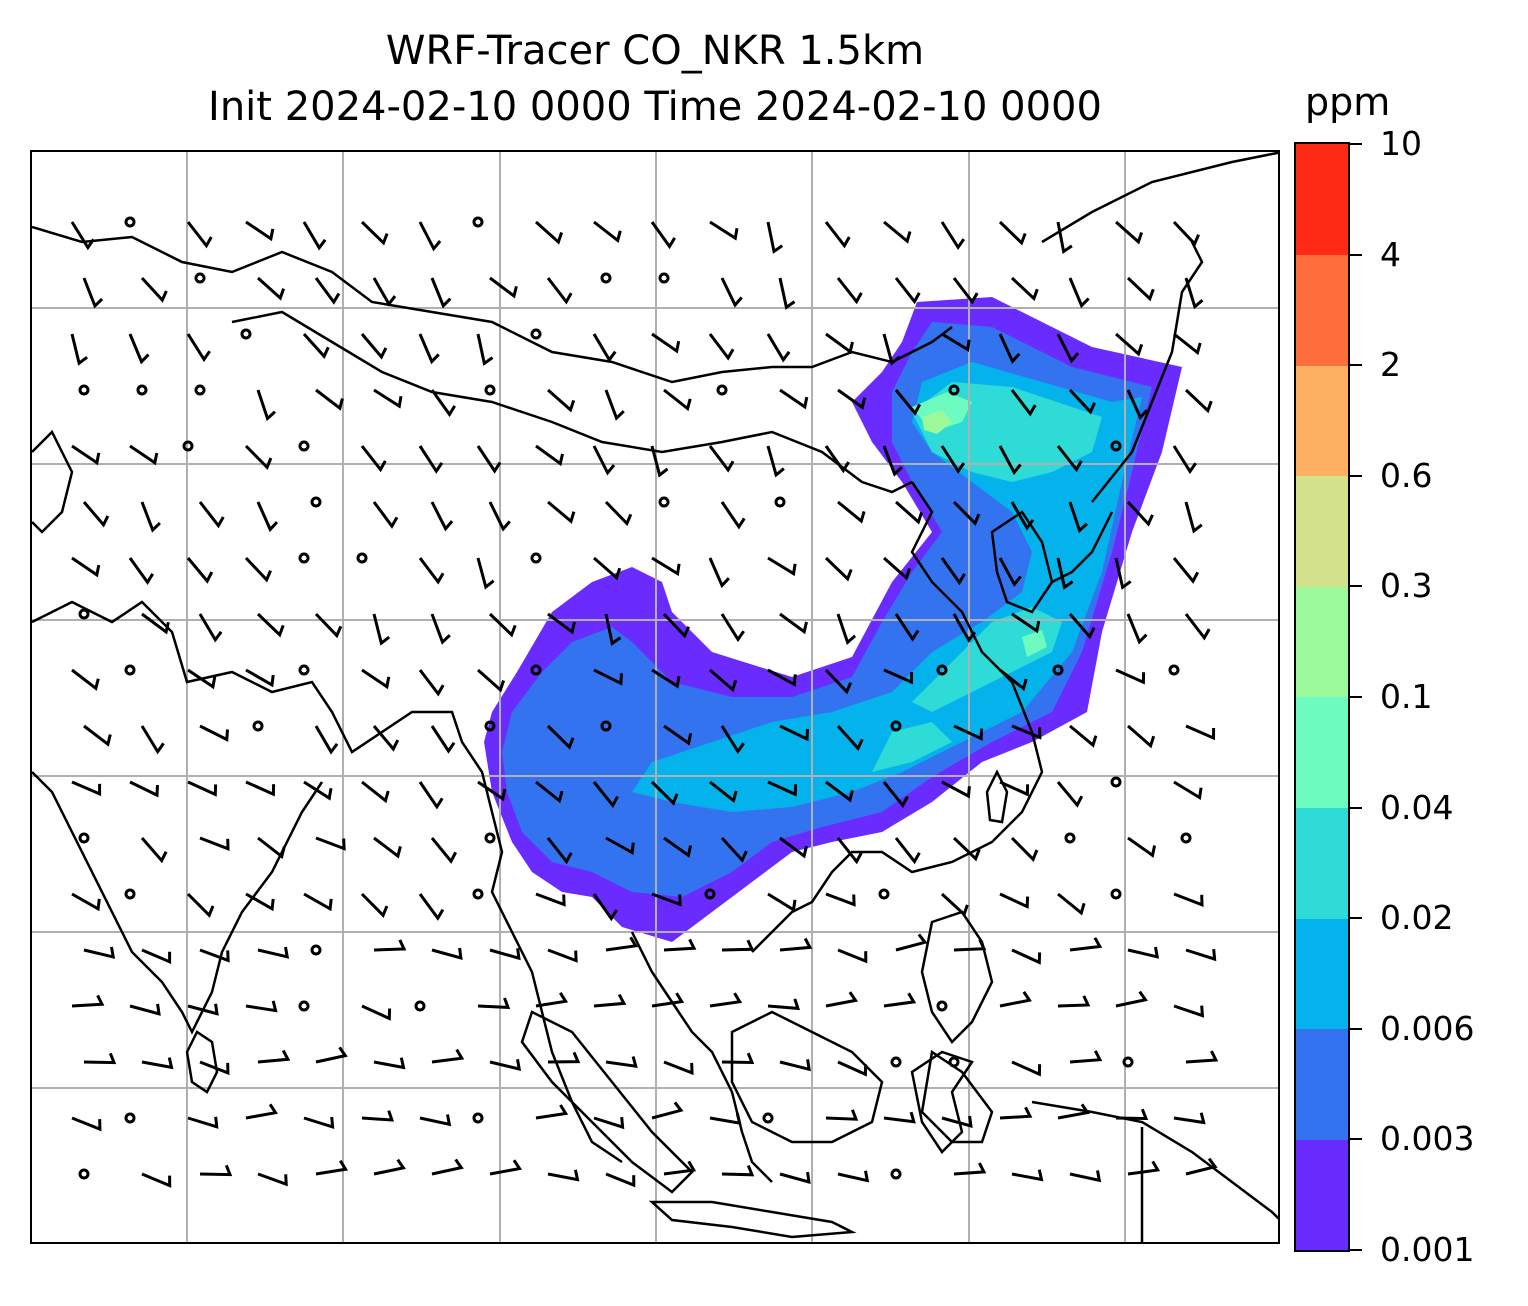 This screenshot has height=1306, width=1528. I want to click on coastline-arabia-edge, so click(53, 481).